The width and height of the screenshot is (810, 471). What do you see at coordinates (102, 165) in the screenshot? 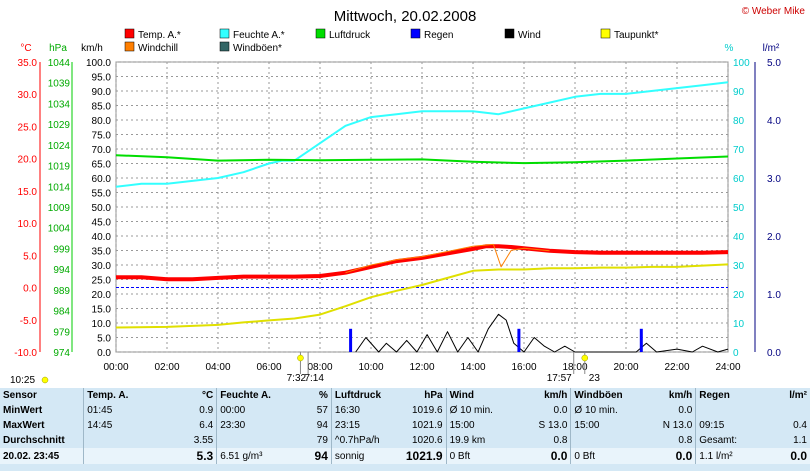
I see `wind-tick-label: 65.0` at bounding box center [102, 165].